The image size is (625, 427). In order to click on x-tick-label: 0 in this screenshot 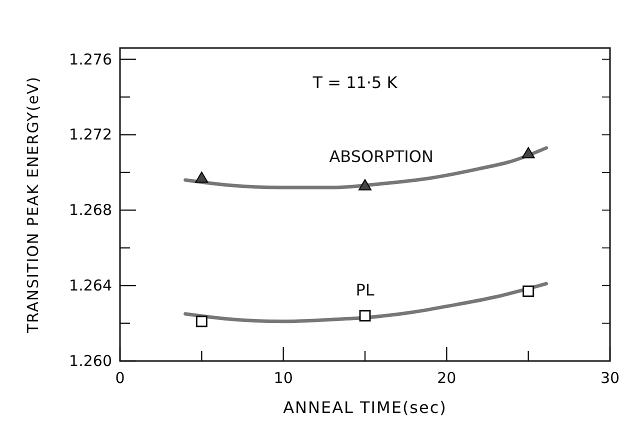, I will do `click(120, 378)`.